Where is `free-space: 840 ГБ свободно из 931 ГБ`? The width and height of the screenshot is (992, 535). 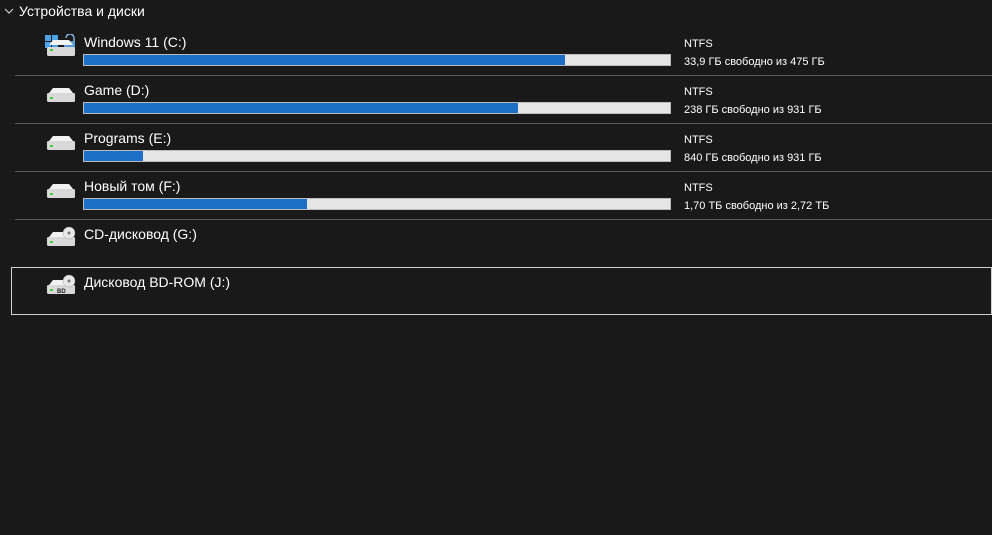
free-space: 840 ГБ свободно из 931 ГБ is located at coordinates (753, 158).